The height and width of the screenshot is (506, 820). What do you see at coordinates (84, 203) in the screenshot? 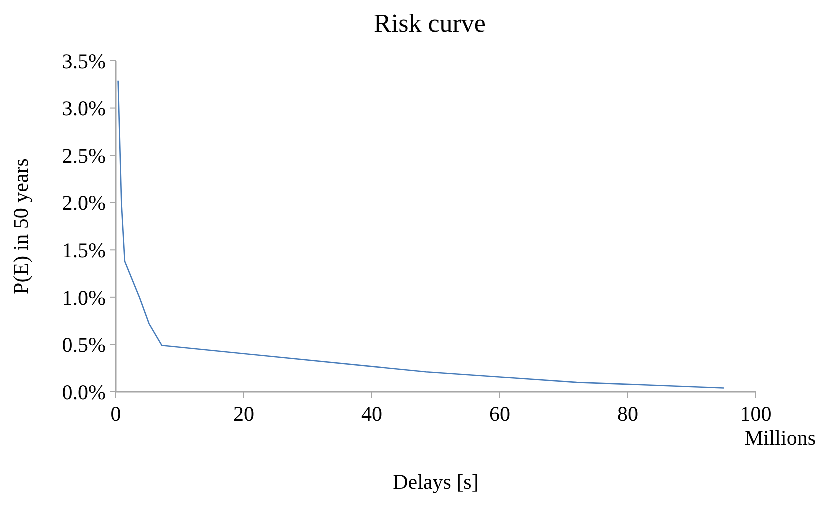
I see `y-tick-label: 2.0%` at bounding box center [84, 203].